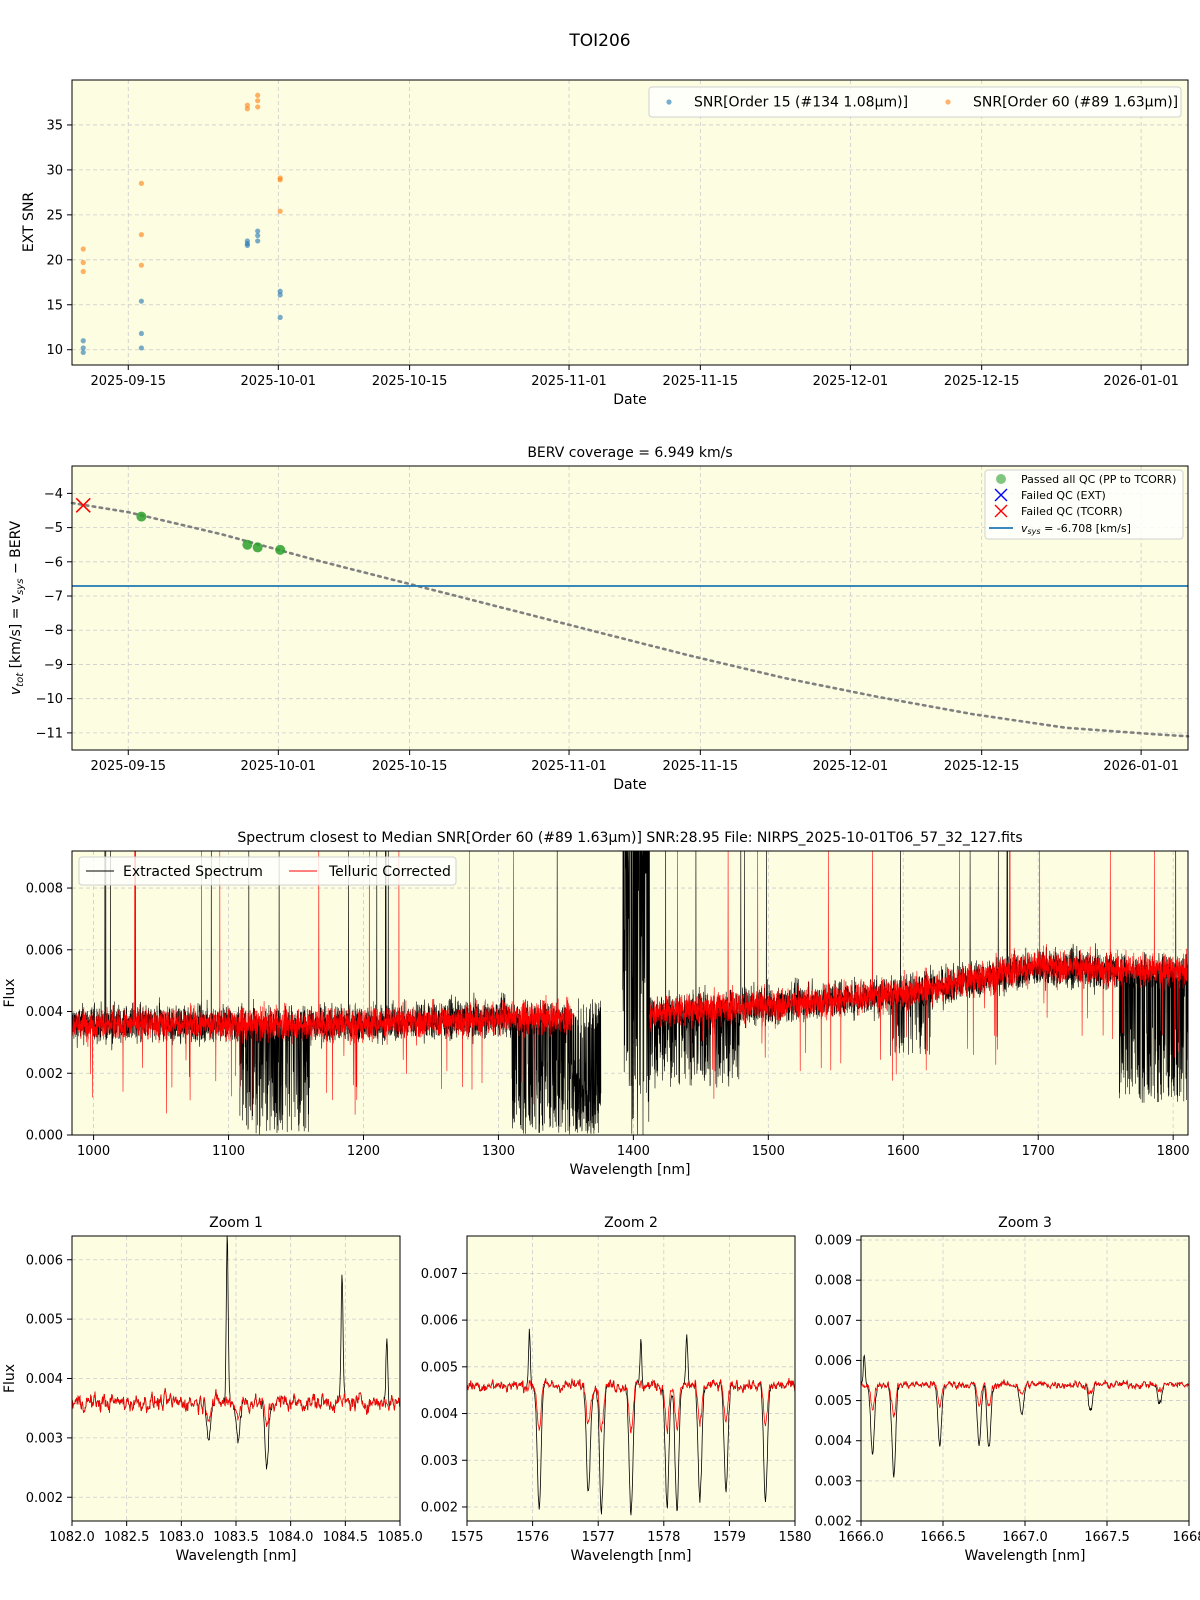 This screenshot has width=1200, height=1600. I want to click on zoom3-ytick-label: 0.002, so click(833, 1522).